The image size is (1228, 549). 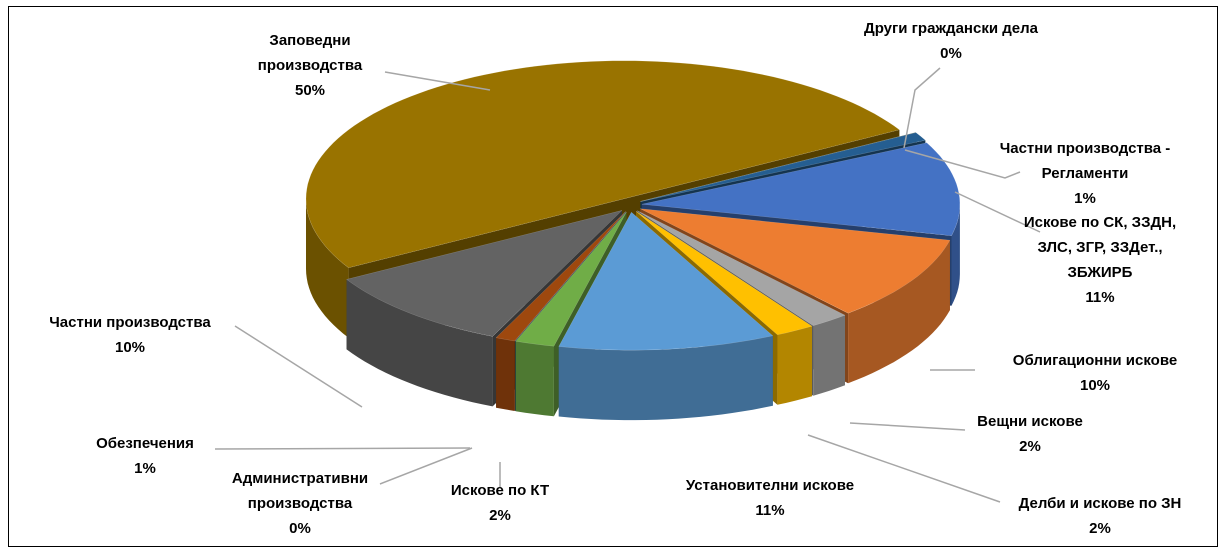 I want to click on category-label: Искове по КТ, so click(x=500, y=490).